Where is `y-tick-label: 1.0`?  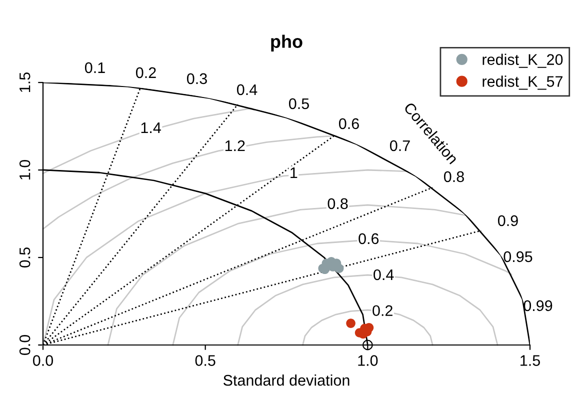
y-tick-label: 1.0 is located at coordinates (24, 170).